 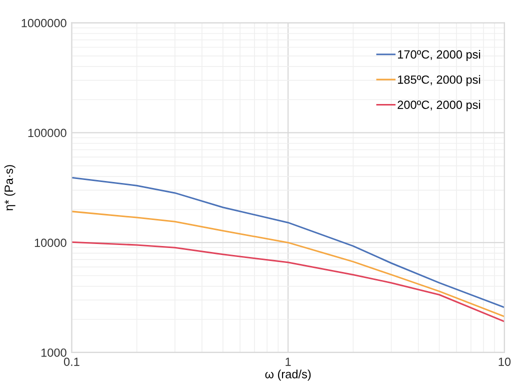 What do you see at coordinates (72, 362) in the screenshot?
I see `x-tick-label: 0.1` at bounding box center [72, 362].